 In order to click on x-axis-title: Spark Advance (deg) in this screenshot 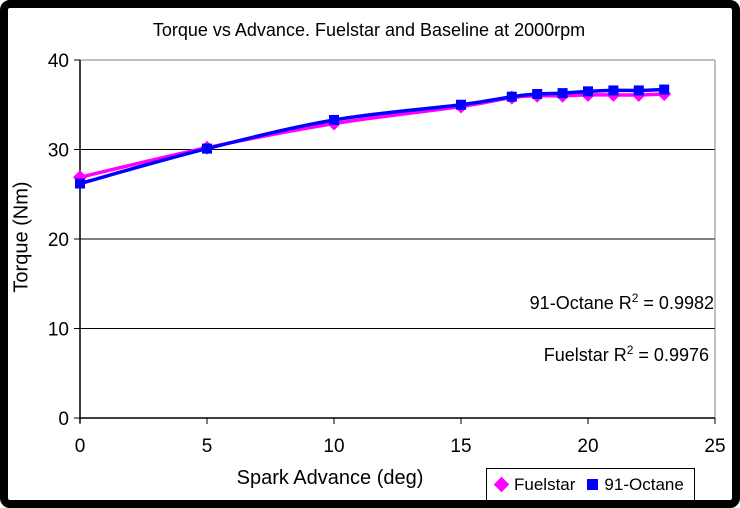, I will do `click(330, 478)`.